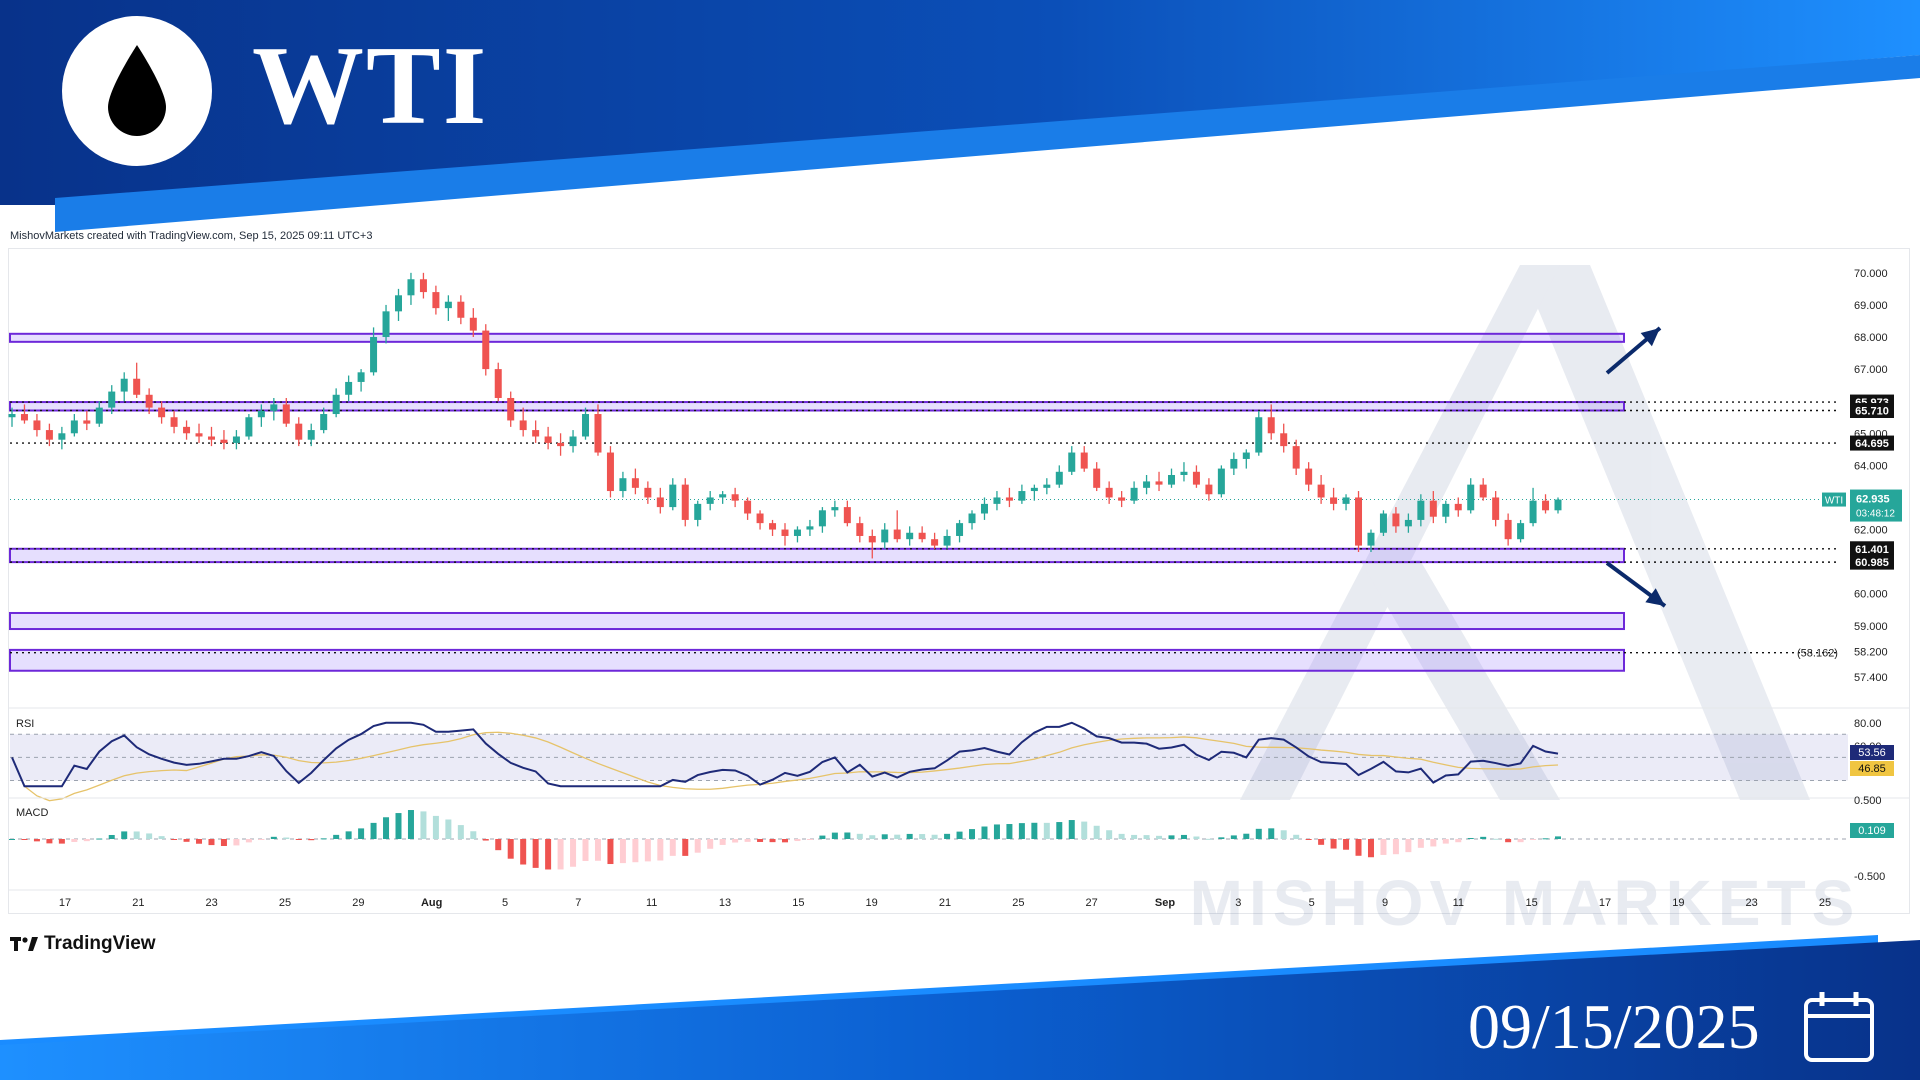 The image size is (1920, 1080). I want to click on x-tick-label: 19, so click(1678, 903).